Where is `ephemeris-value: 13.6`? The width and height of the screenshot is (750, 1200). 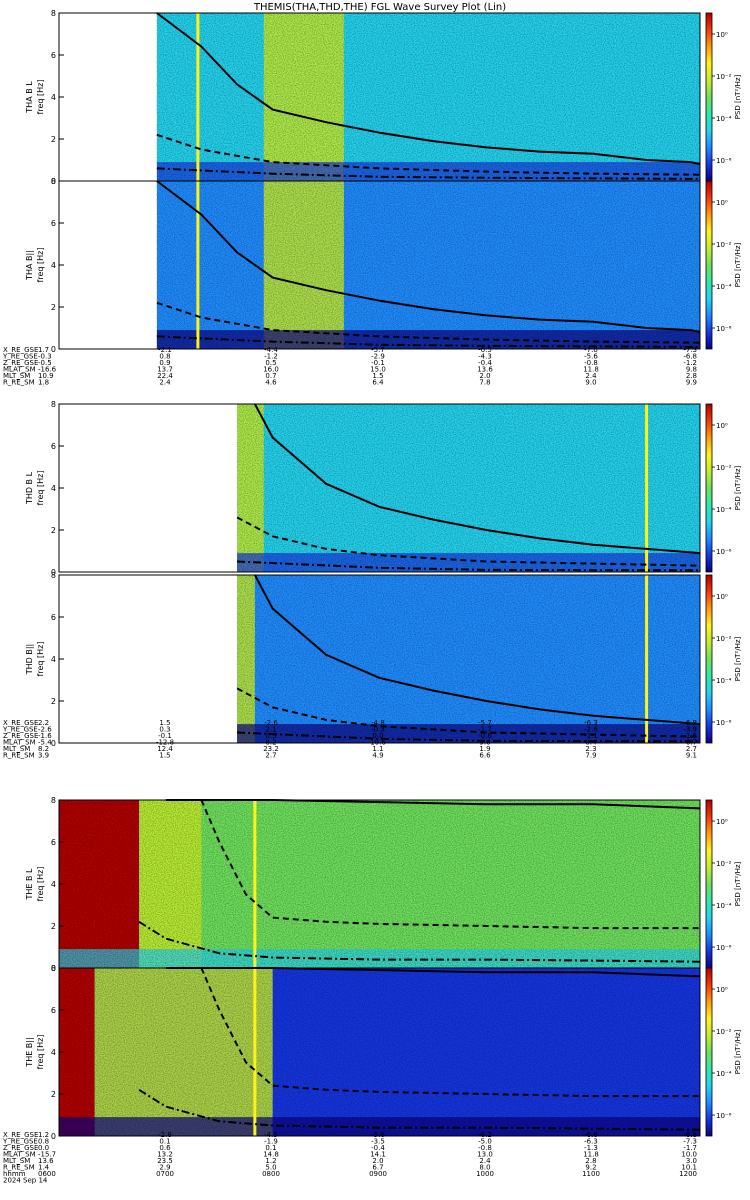
ephemeris-value: 13.6 is located at coordinates (46, 1161).